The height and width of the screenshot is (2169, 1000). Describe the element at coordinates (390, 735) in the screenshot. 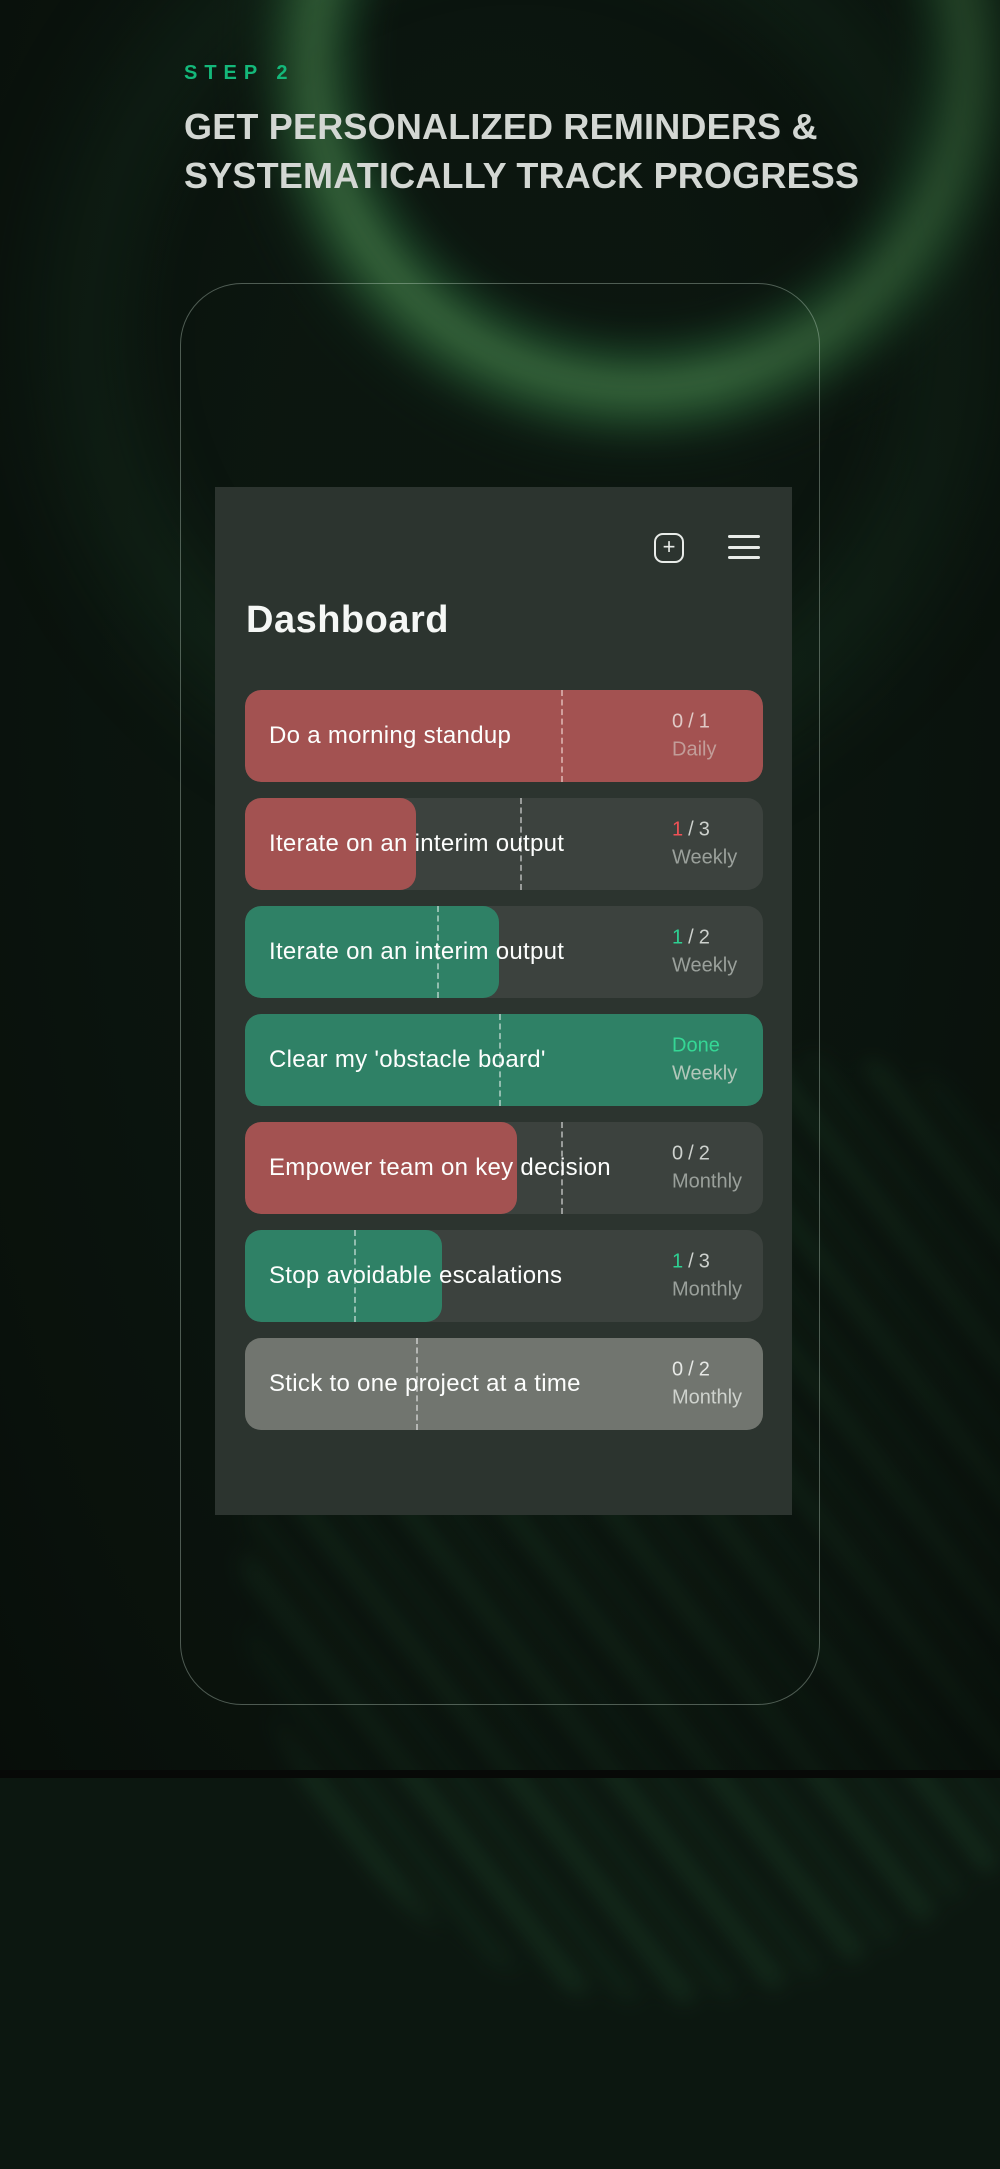

I see `habit-label: Do a morning standup` at that location.